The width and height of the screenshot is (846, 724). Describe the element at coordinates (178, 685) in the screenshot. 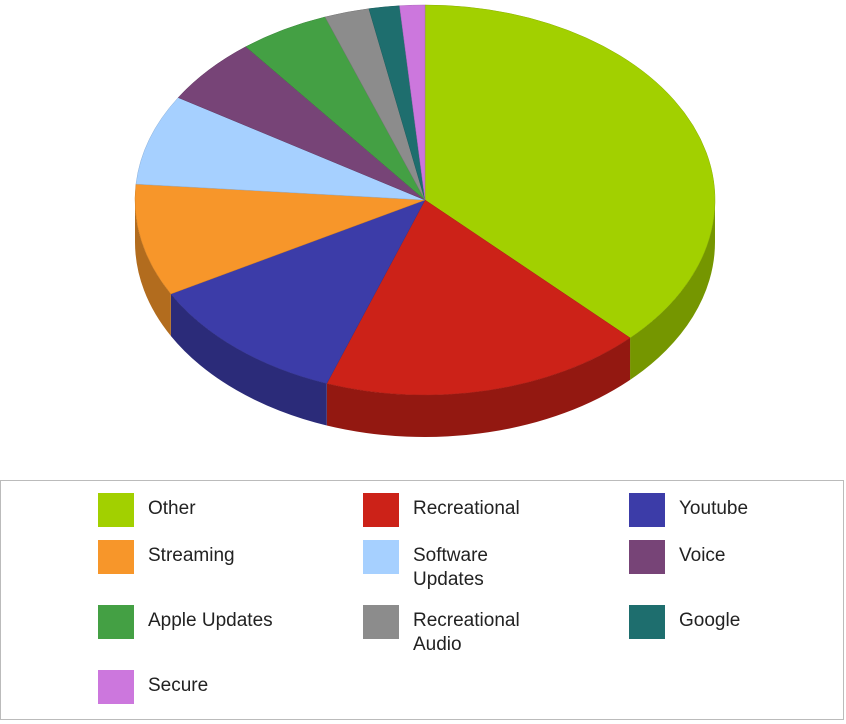

I see `legend-label: Secure` at that location.